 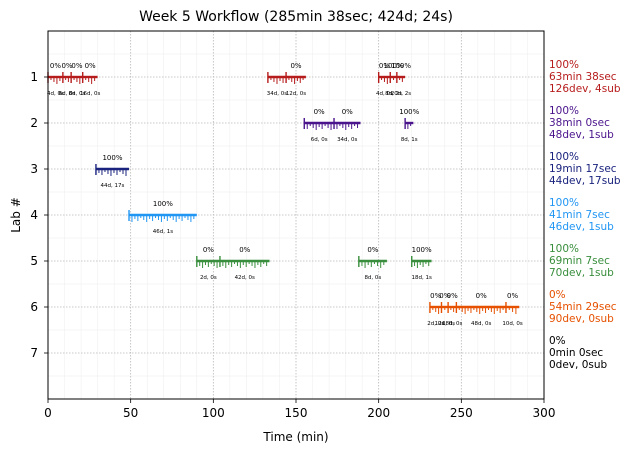 What do you see at coordinates (378, 413) in the screenshot?
I see `x-tick-label: 200` at bounding box center [378, 413].